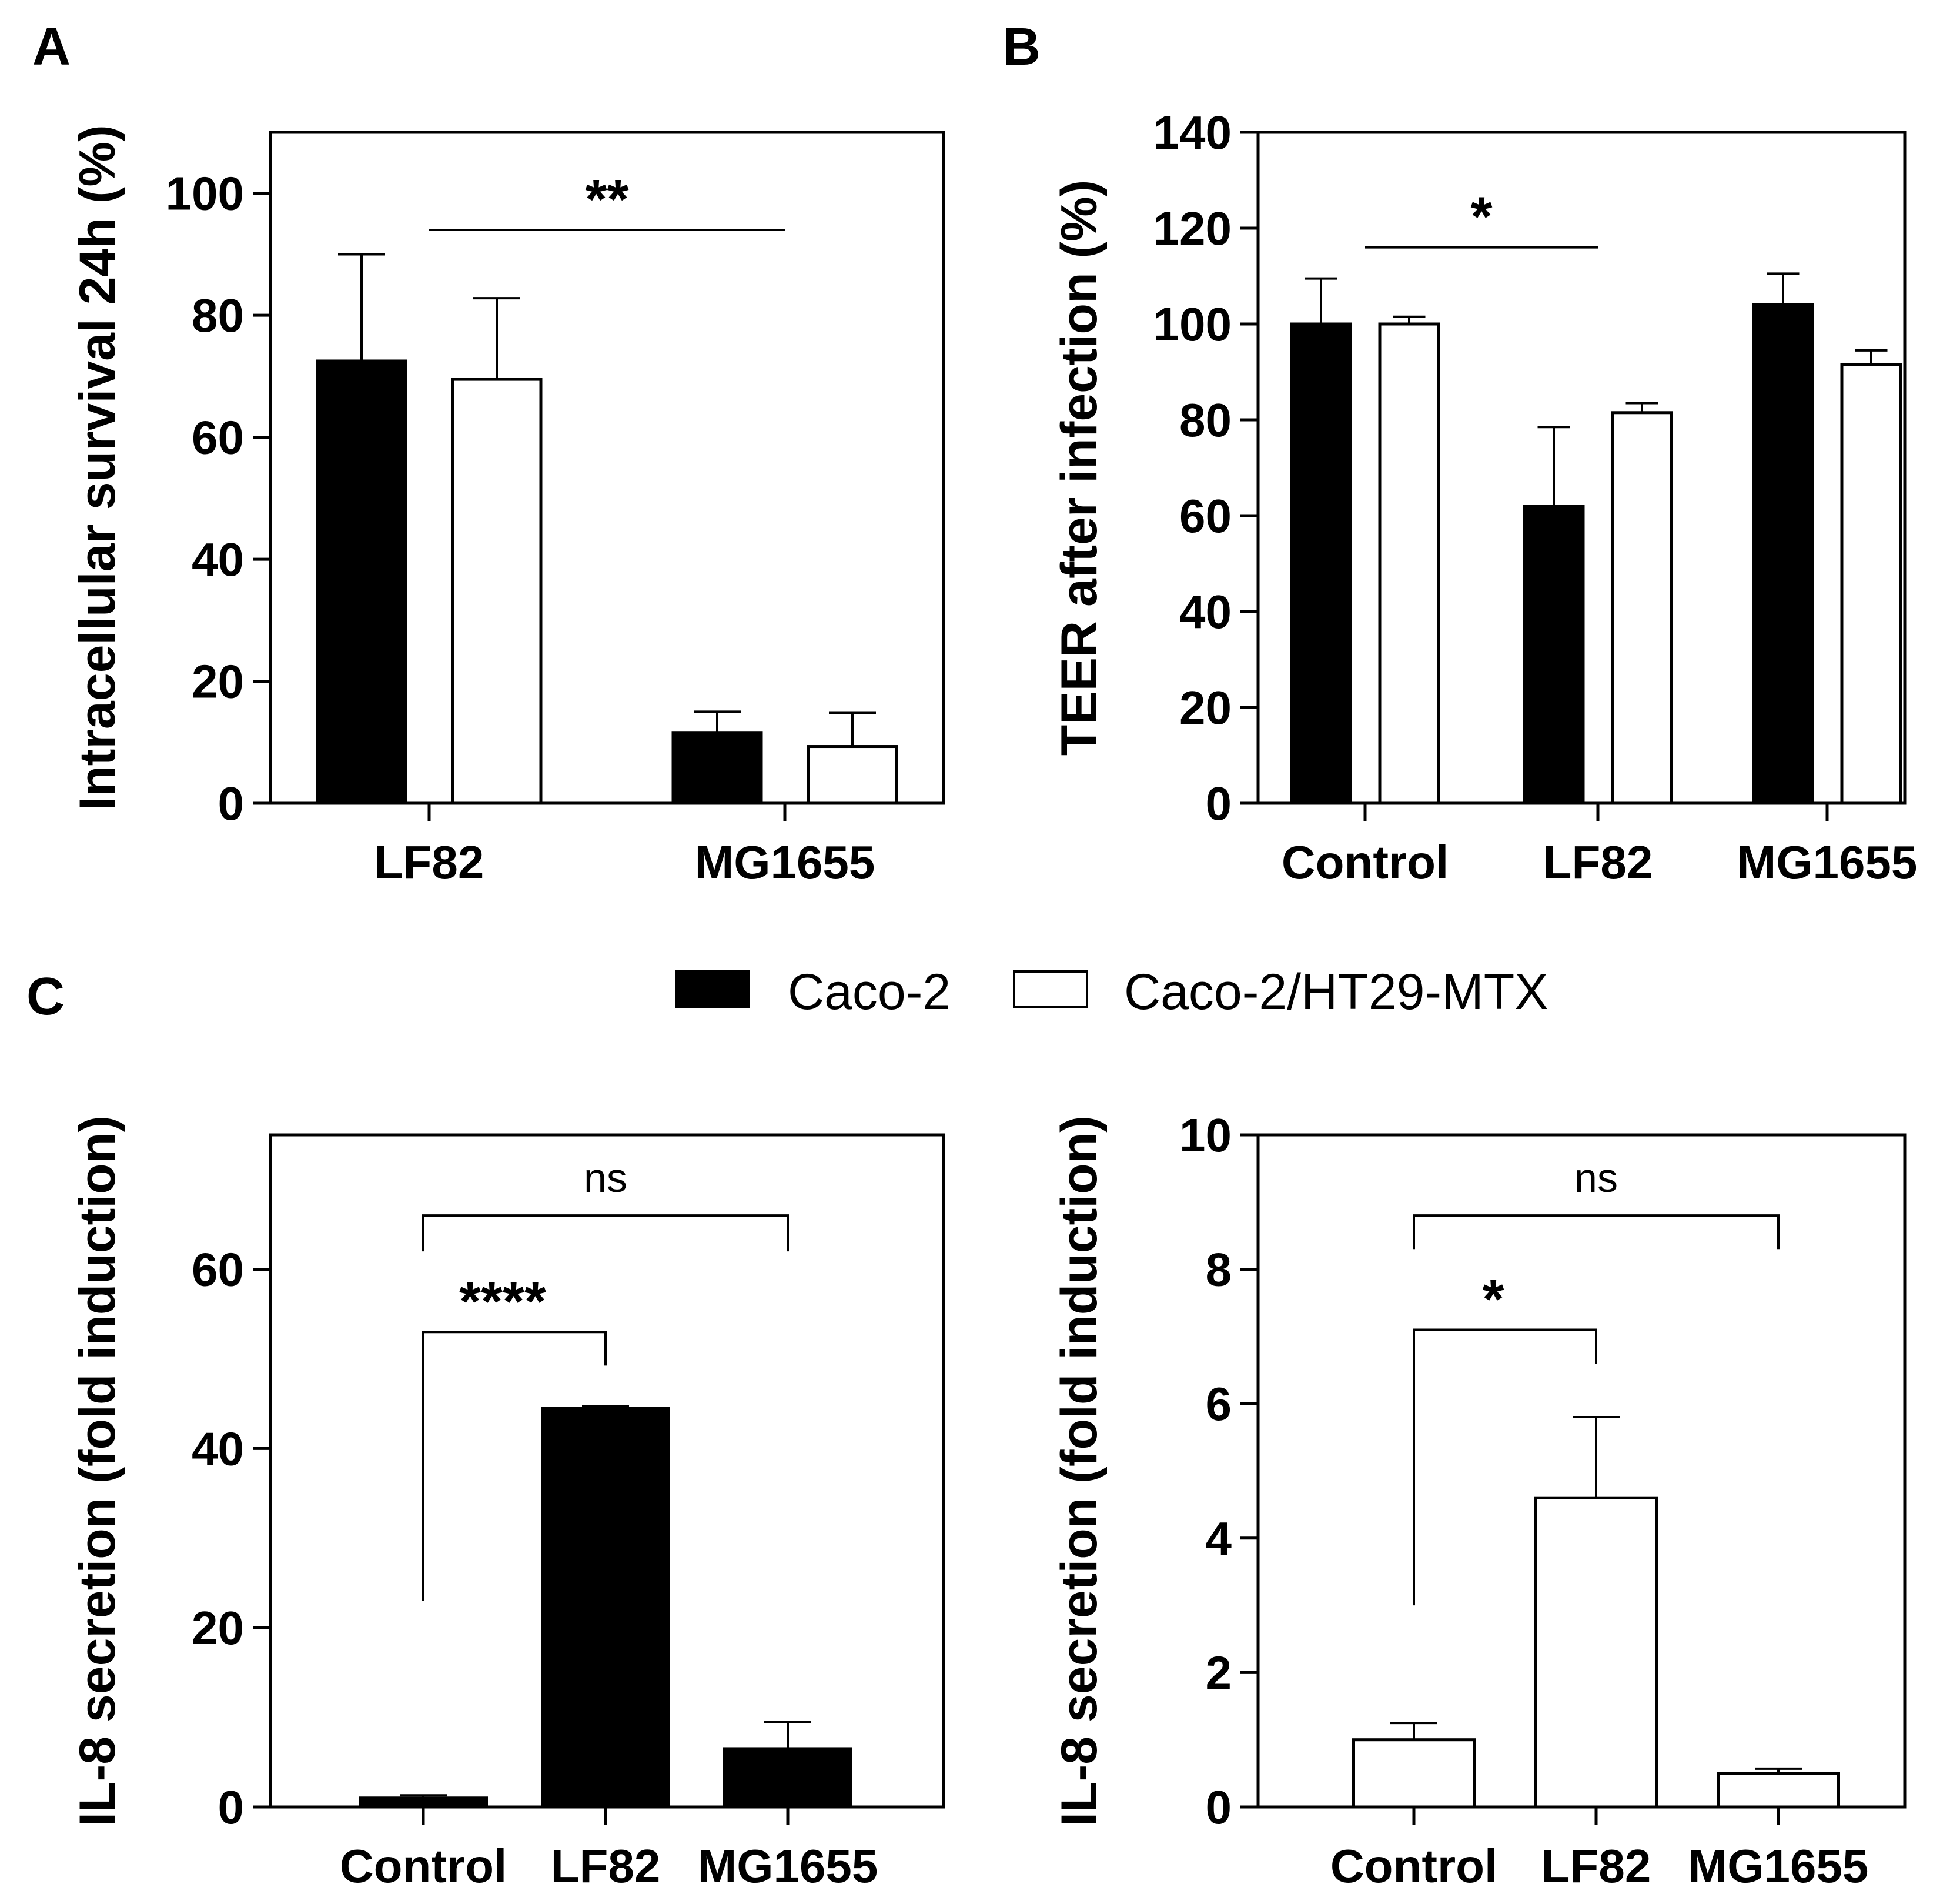 The width and height of the screenshot is (1960, 1894). What do you see at coordinates (1219, 1404) in the screenshot?
I see `y-tick-label: 6` at bounding box center [1219, 1404].